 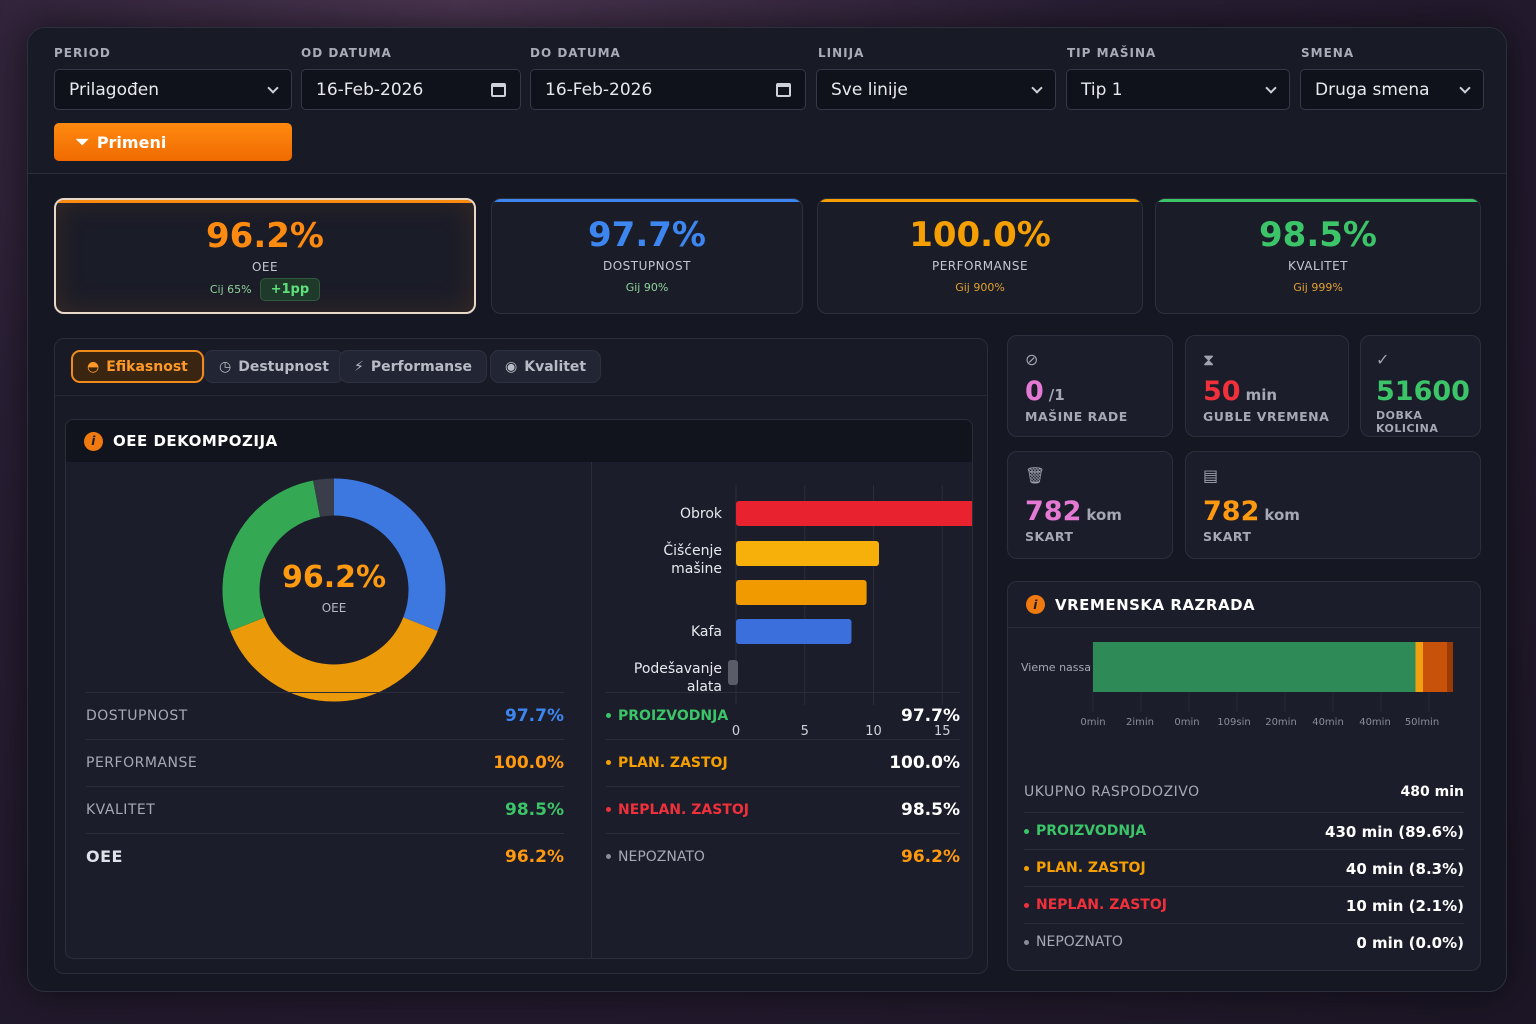 What do you see at coordinates (647, 256) in the screenshot?
I see `kpi-card-dostupnost: 97.7% DOSTUPNOST Gij 90%` at bounding box center [647, 256].